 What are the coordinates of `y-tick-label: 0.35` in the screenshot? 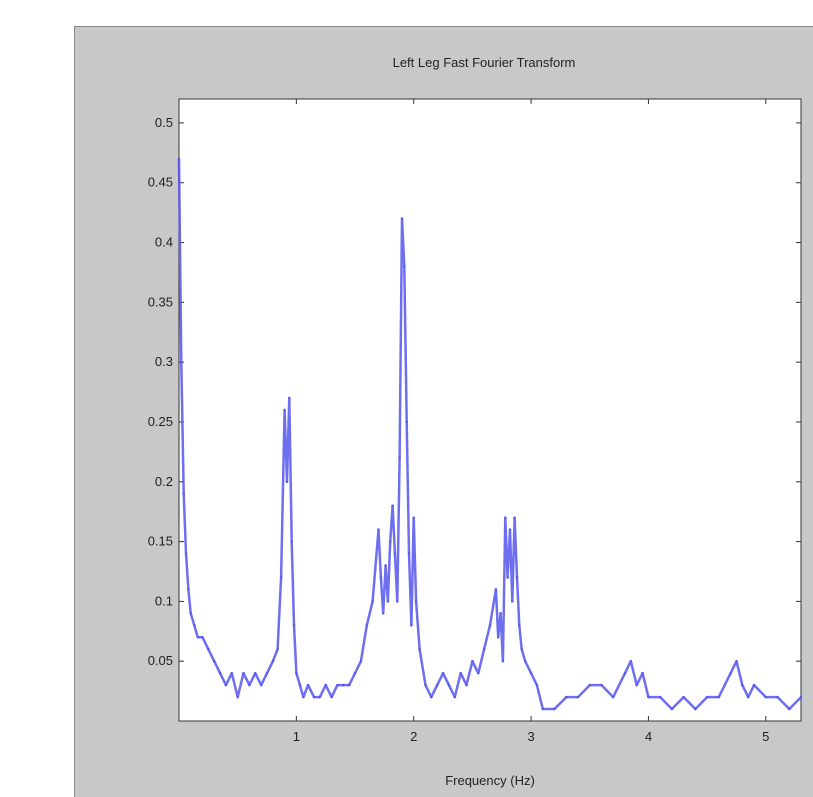 It's located at (160, 301).